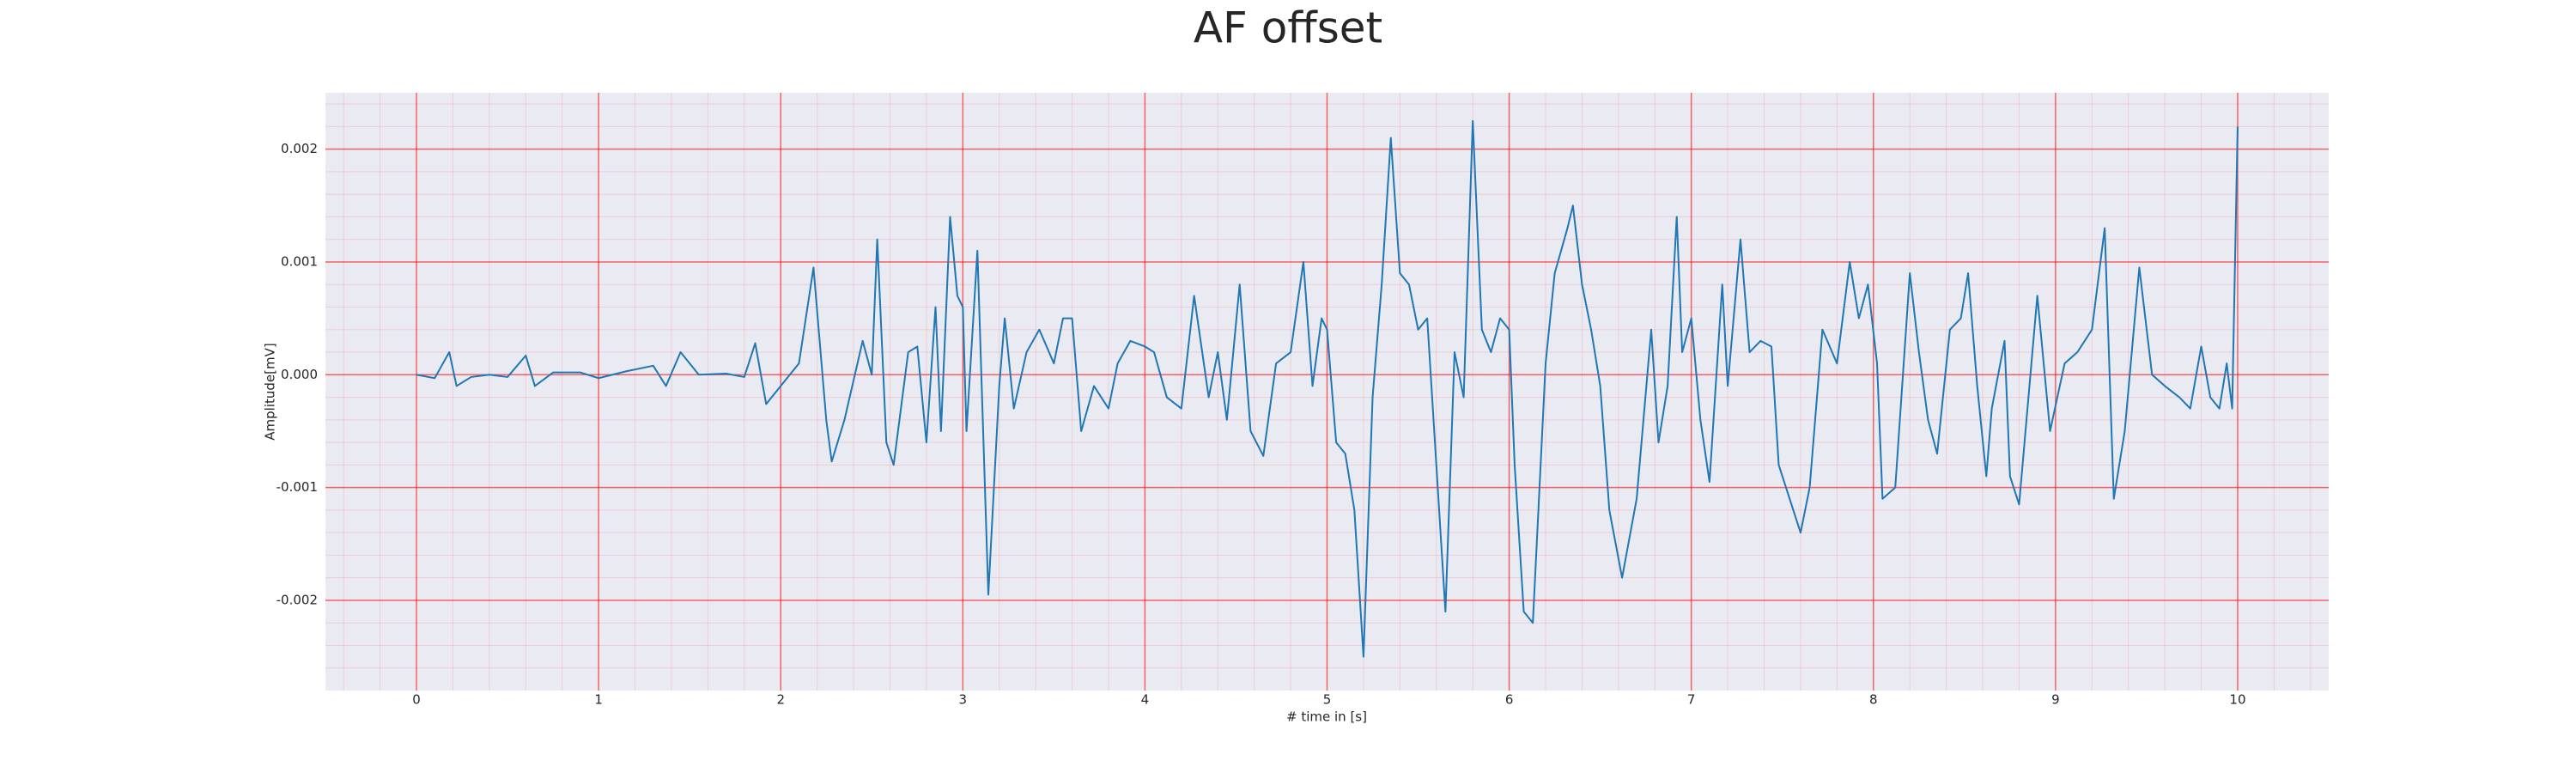 The height and width of the screenshot is (773, 2576). What do you see at coordinates (300, 374) in the screenshot?
I see `y-tick-label: 0.000` at bounding box center [300, 374].